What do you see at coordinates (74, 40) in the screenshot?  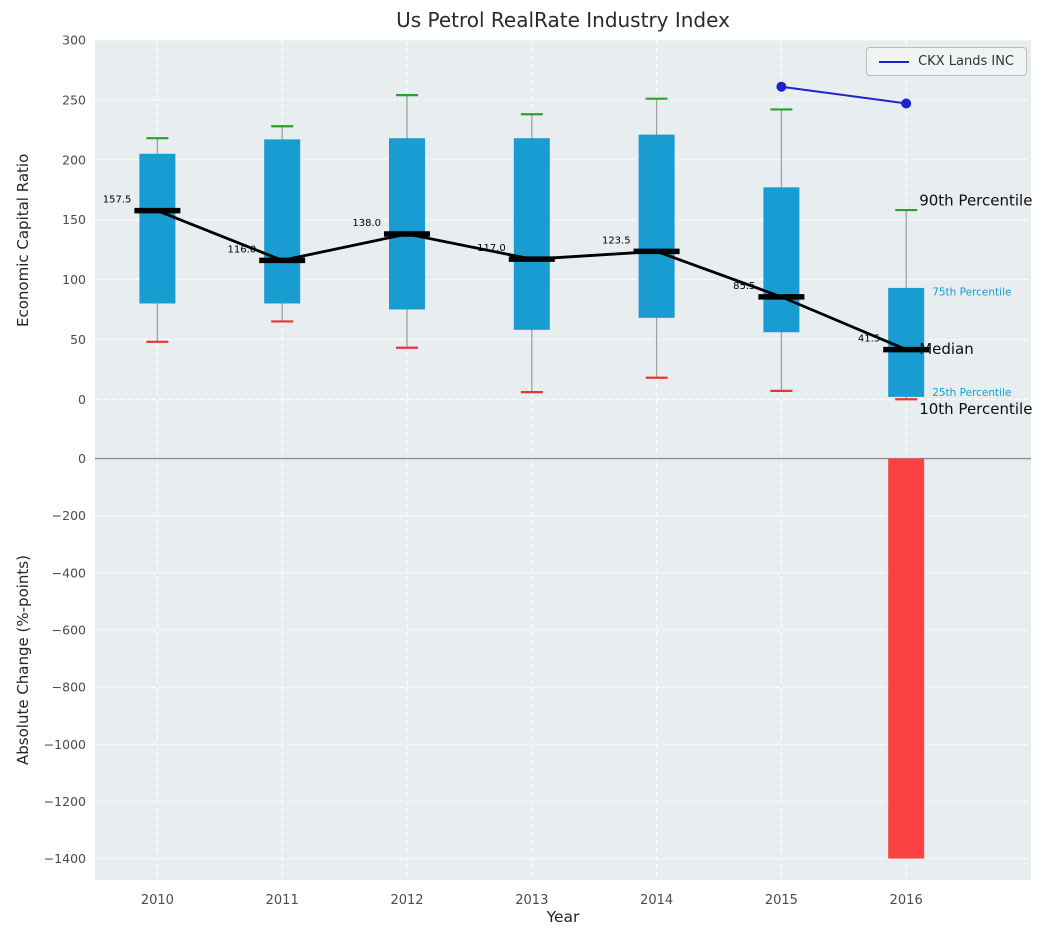 I see `y-tick-label: 300` at bounding box center [74, 40].